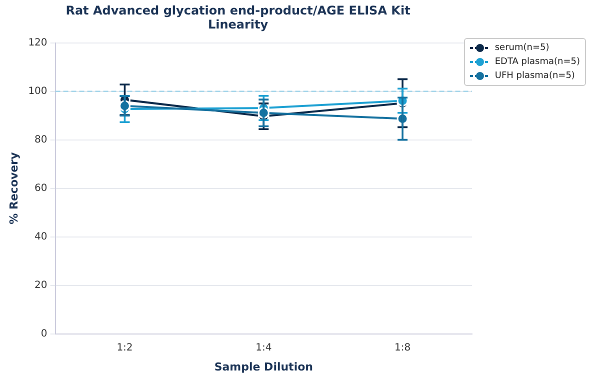 This screenshot has width=590, height=380. Describe the element at coordinates (41, 285) in the screenshot. I see `y-tick-label: 20` at that location.